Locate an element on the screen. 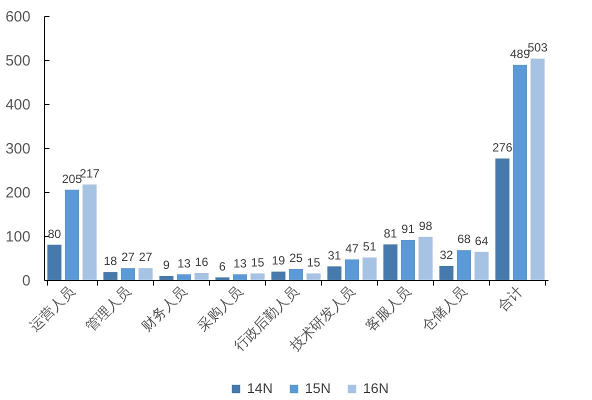  data-label: 98 is located at coordinates (425, 225).